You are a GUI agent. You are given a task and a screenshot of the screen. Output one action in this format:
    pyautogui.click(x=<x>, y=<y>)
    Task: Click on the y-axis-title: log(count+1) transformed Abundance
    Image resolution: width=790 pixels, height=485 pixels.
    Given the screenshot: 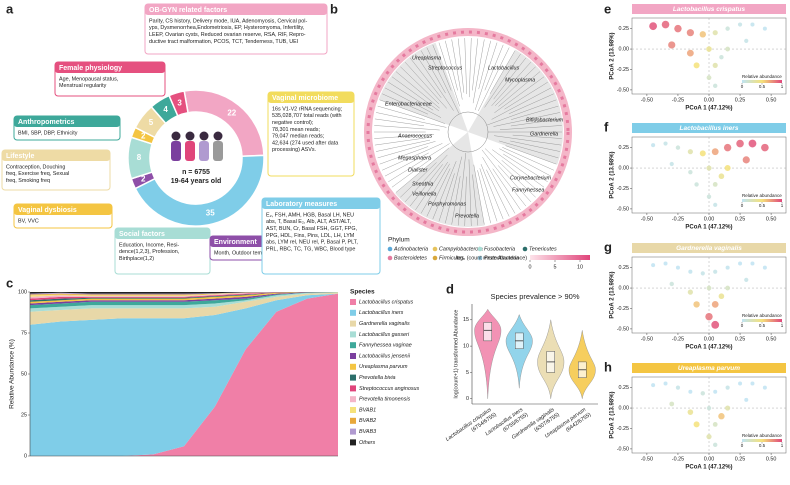 What is the action you would take?
    pyautogui.click(x=456, y=354)
    